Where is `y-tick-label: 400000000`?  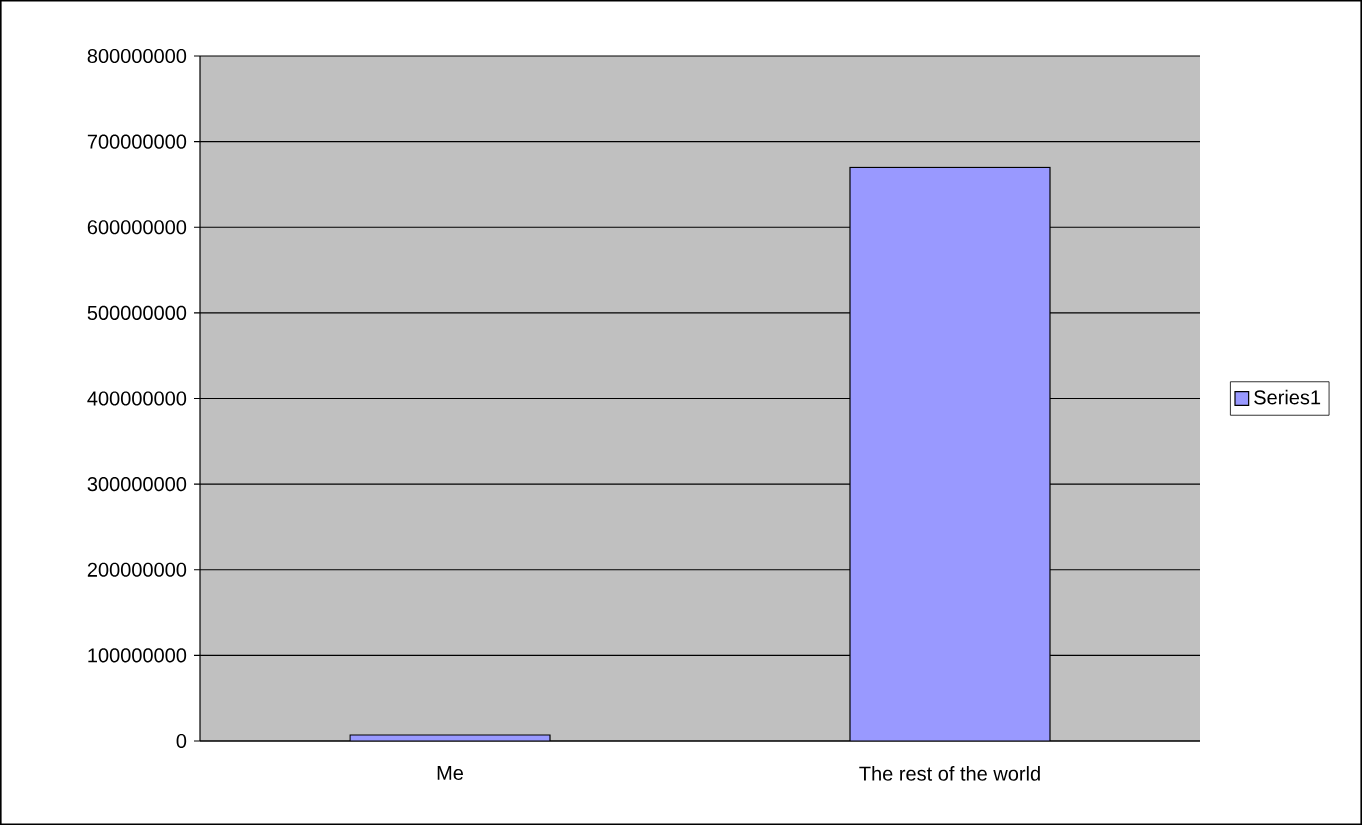
y-tick-label: 400000000 is located at coordinates (137, 398).